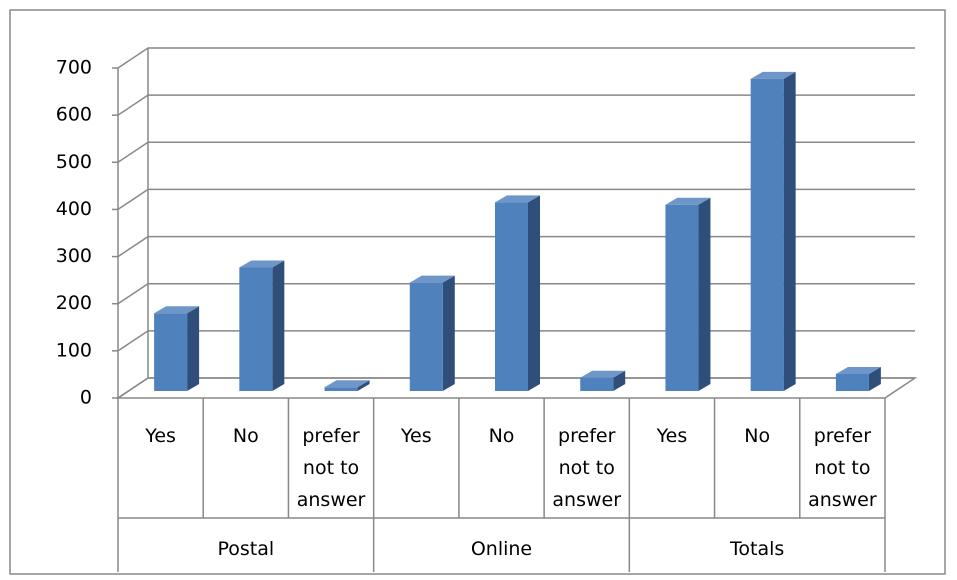 The height and width of the screenshot is (580, 957). Describe the element at coordinates (86, 398) in the screenshot. I see `y-tick-label: 0` at that location.